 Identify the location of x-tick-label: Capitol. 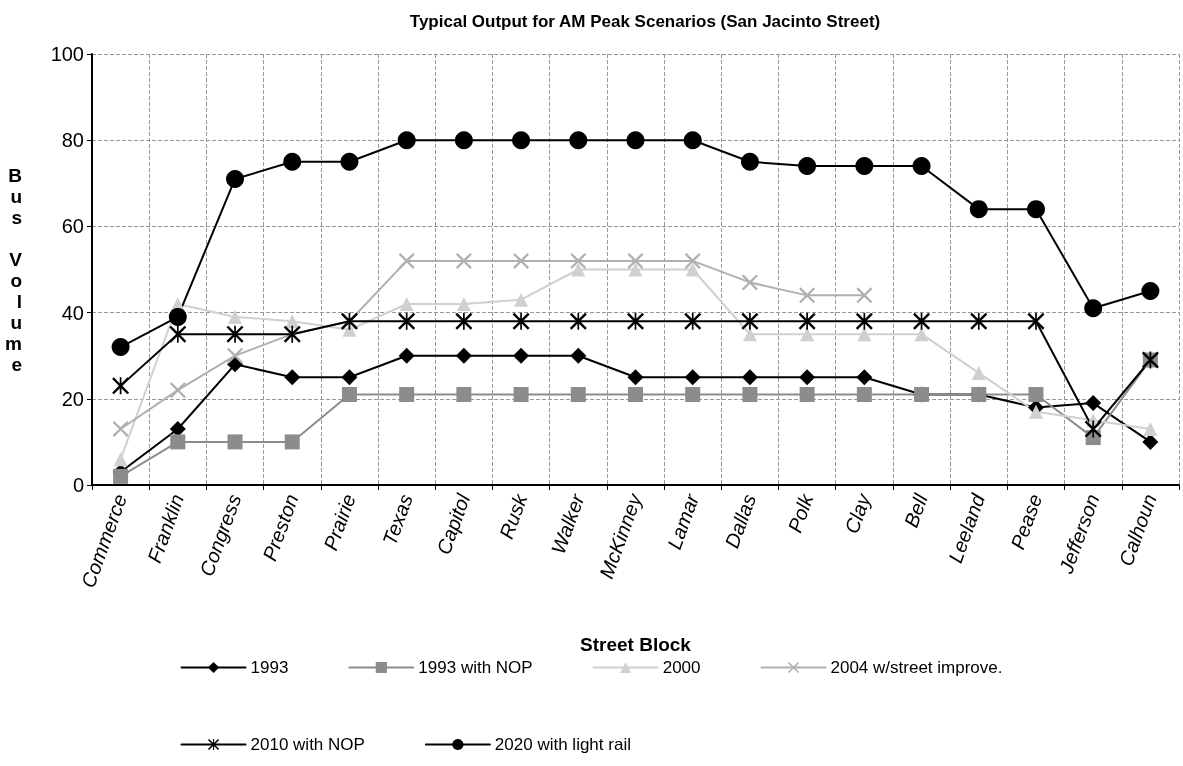
(453, 524).